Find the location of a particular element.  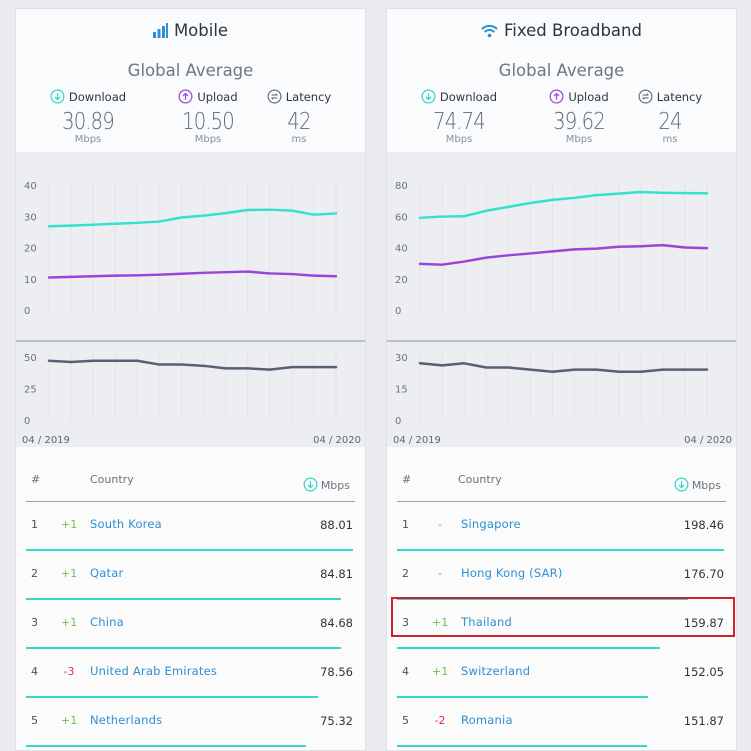

download-label: Download is located at coordinates (97, 97).